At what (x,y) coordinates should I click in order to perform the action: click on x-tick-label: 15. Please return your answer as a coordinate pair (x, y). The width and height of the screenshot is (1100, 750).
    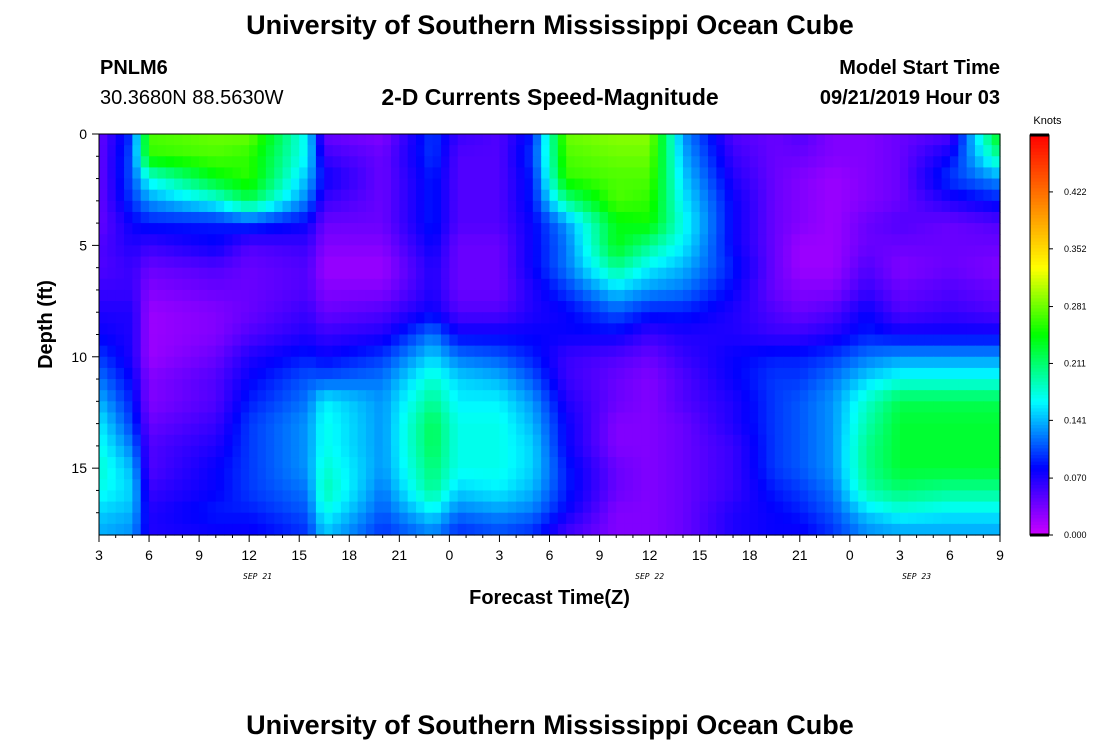
    Looking at the image, I should click on (299, 555).